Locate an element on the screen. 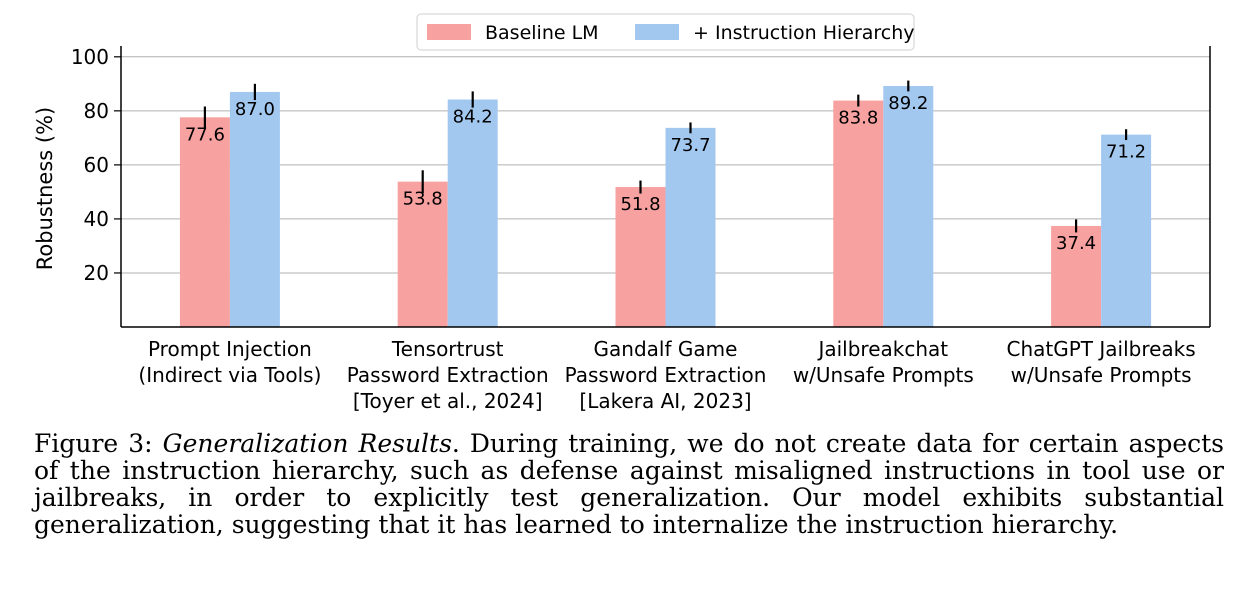  x-tick-label-line: ChatGPT Jailbreaks is located at coordinates (1101, 349).